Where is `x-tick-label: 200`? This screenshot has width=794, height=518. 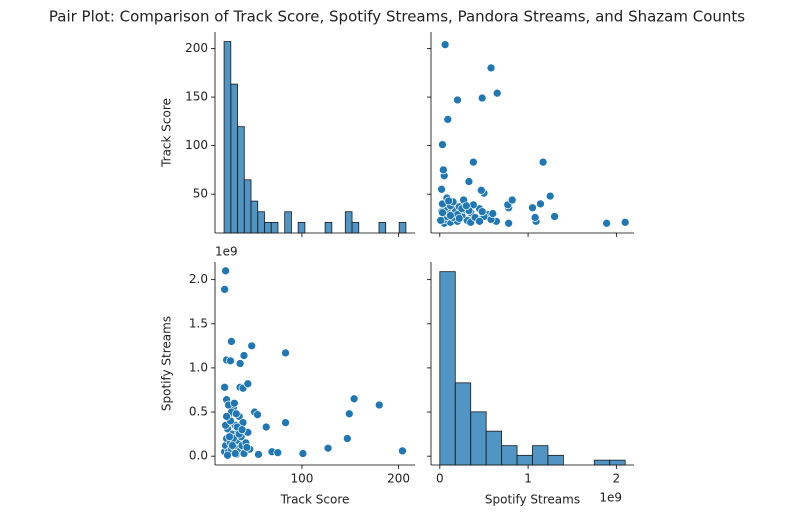 x-tick-label: 200 is located at coordinates (398, 479).